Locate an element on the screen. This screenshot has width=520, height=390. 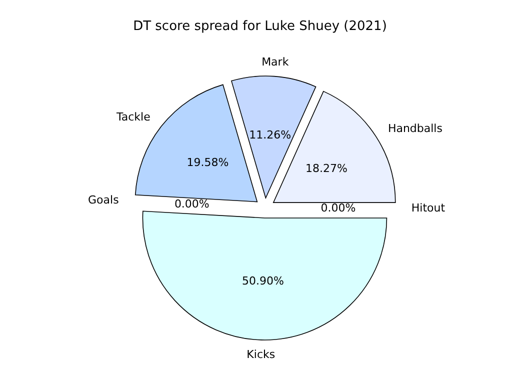
data-label: 18.27% is located at coordinates (326, 168).